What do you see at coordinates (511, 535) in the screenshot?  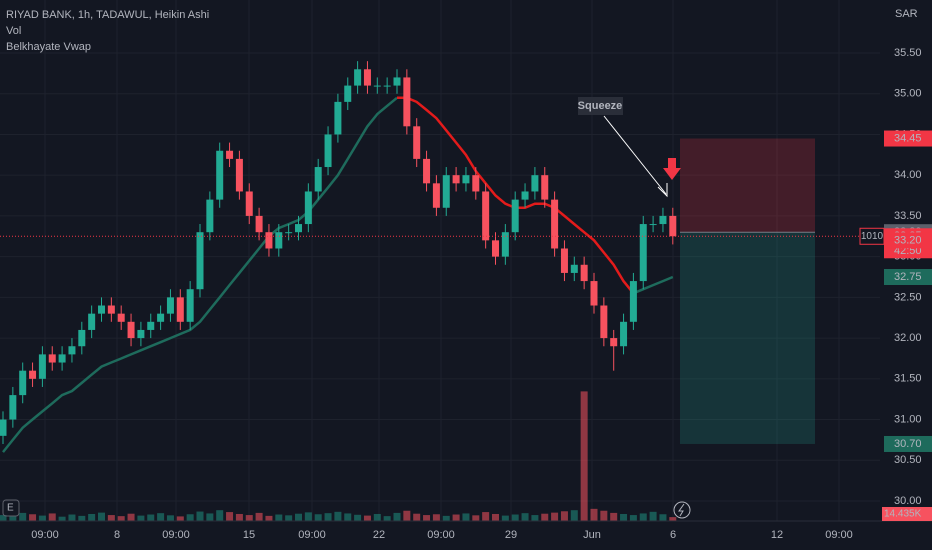 I see `x-tick-label: 29` at bounding box center [511, 535].